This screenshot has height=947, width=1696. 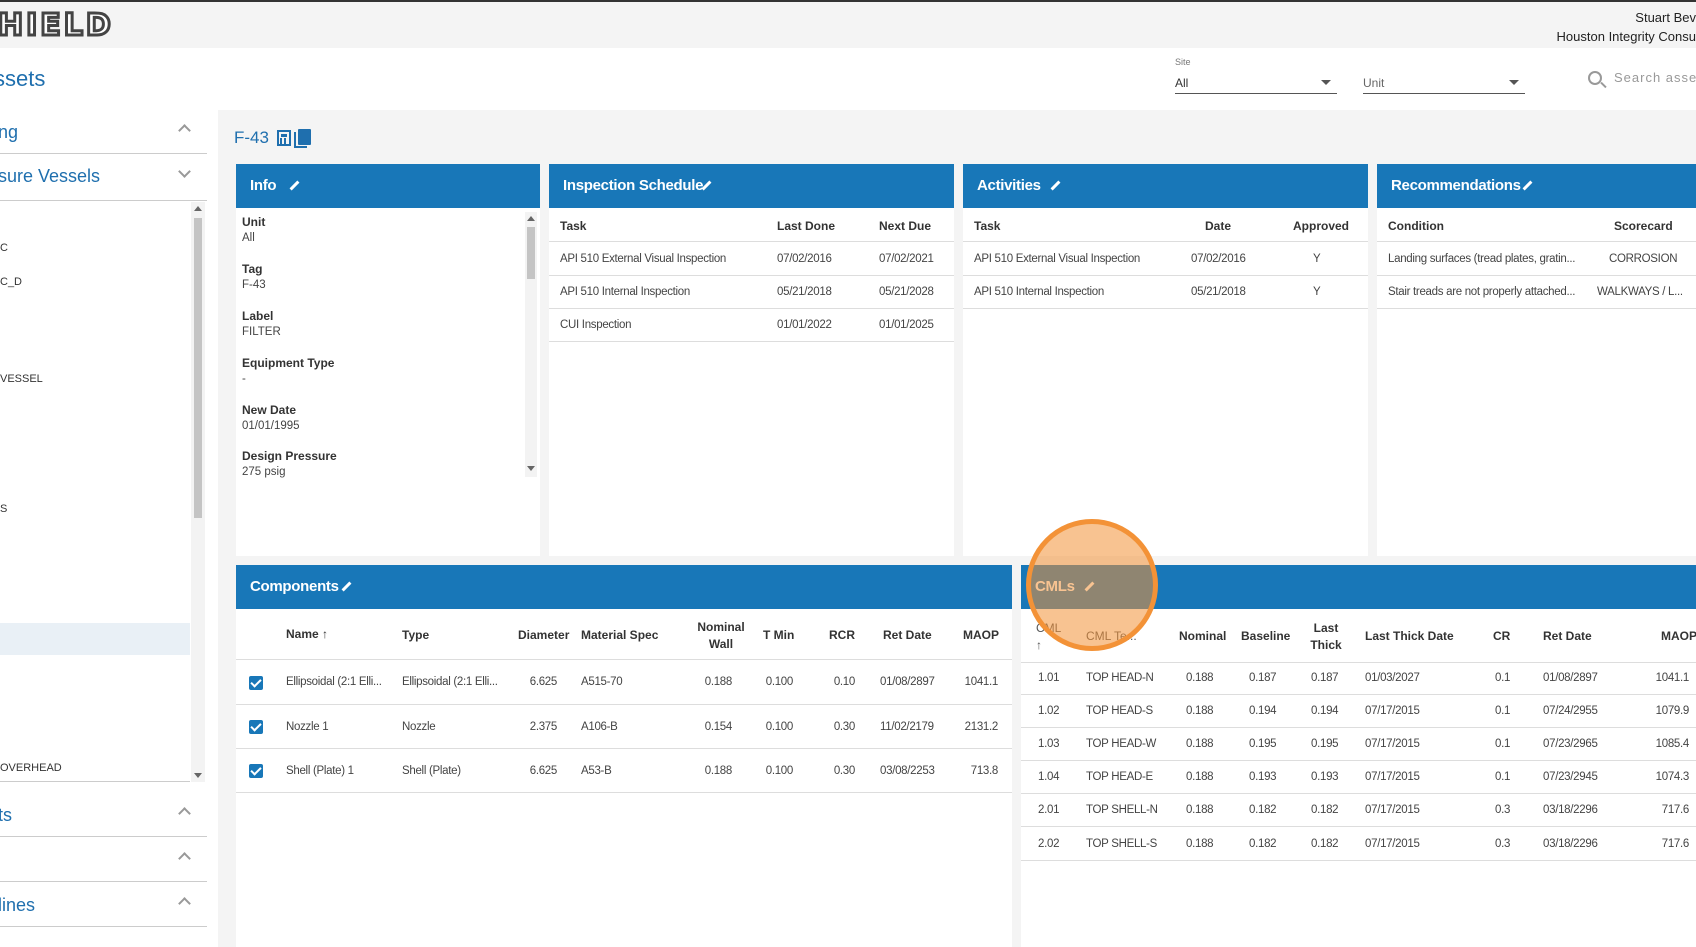 I want to click on sidebar-list-item: C_D, so click(x=11, y=282).